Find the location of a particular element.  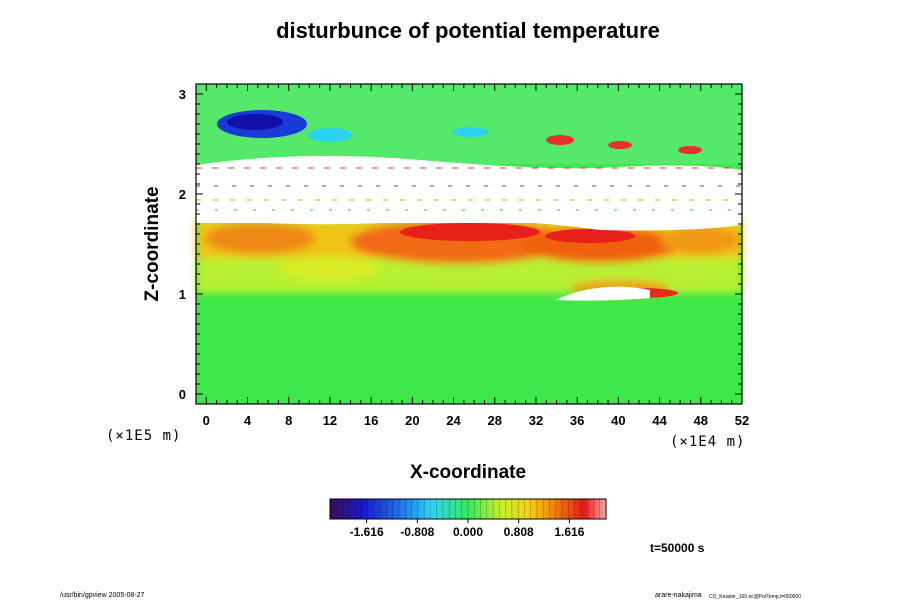

cold-patch is located at coordinates (459, 132).